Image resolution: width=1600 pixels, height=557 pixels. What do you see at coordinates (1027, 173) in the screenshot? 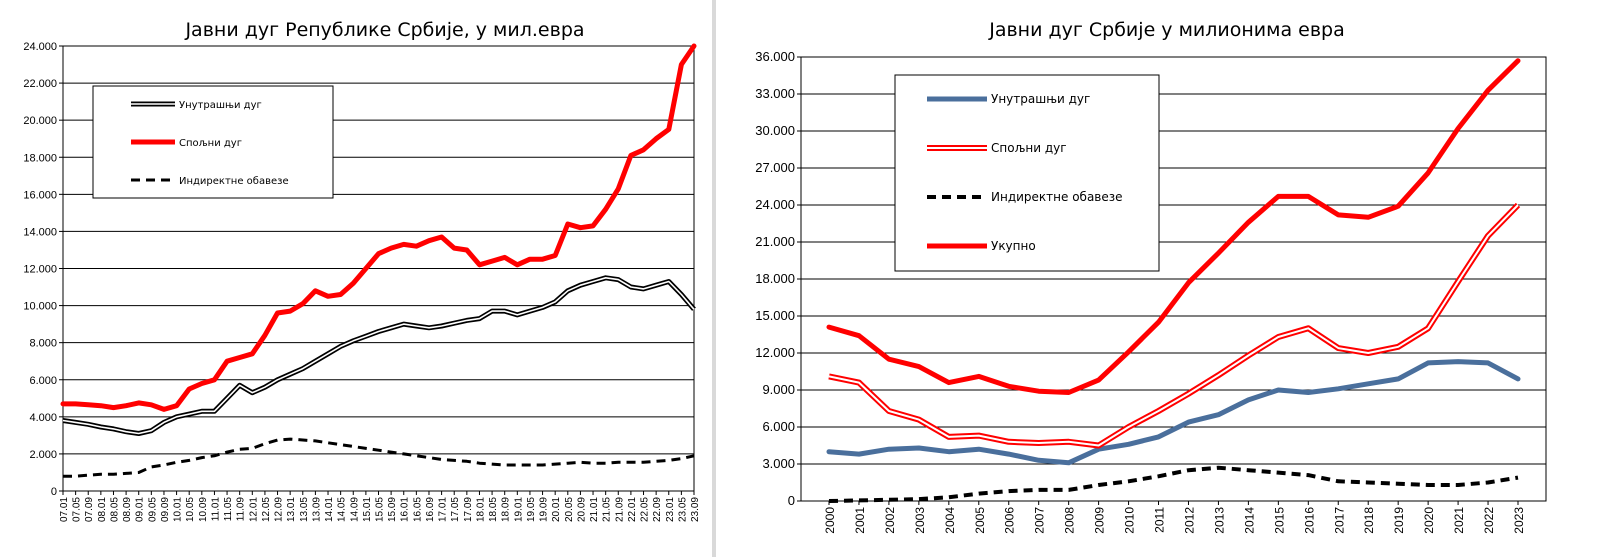
I see `legend-box` at bounding box center [1027, 173].